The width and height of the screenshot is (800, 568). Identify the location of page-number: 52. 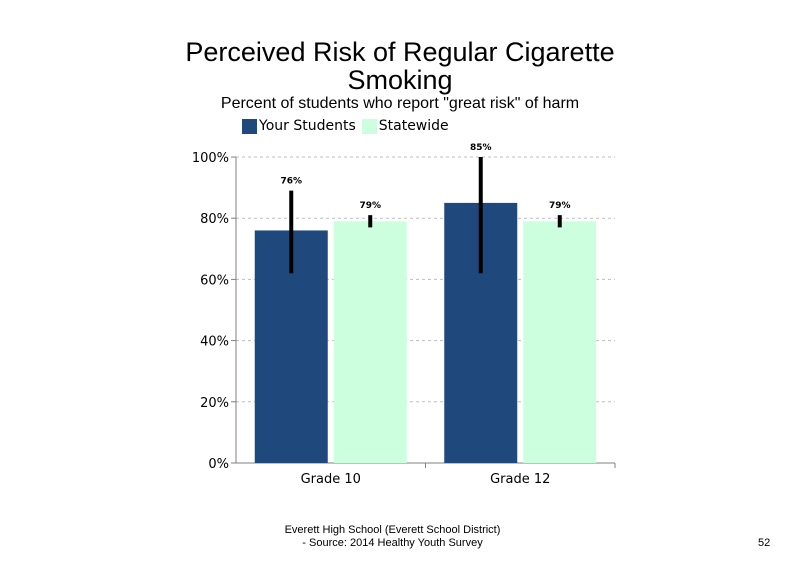
(764, 543).